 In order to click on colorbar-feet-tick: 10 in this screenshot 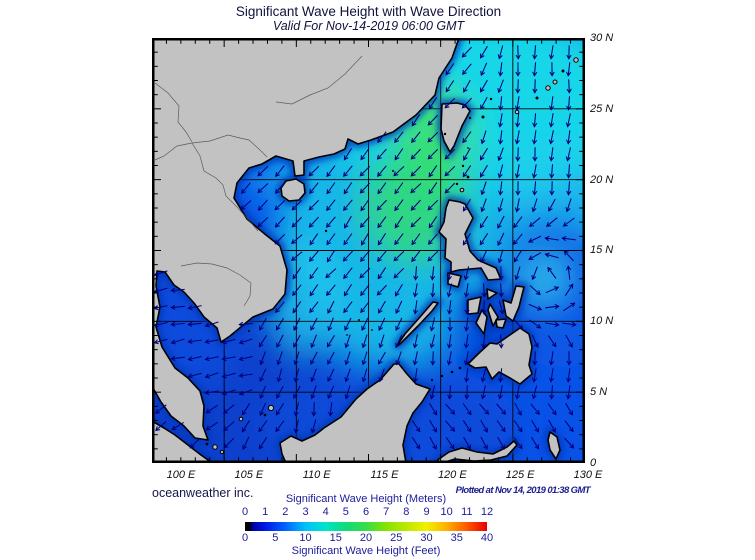, I will do `click(305, 538)`.